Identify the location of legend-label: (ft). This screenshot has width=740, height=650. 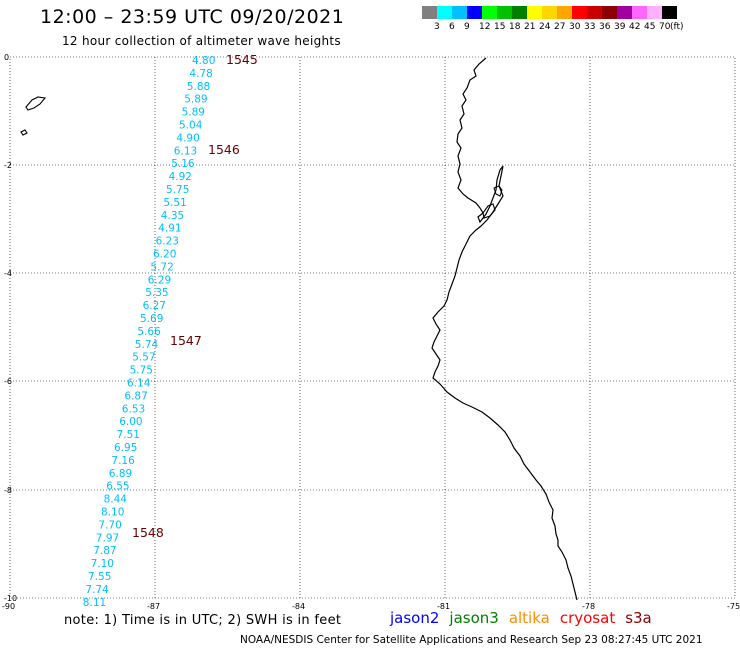
(677, 27).